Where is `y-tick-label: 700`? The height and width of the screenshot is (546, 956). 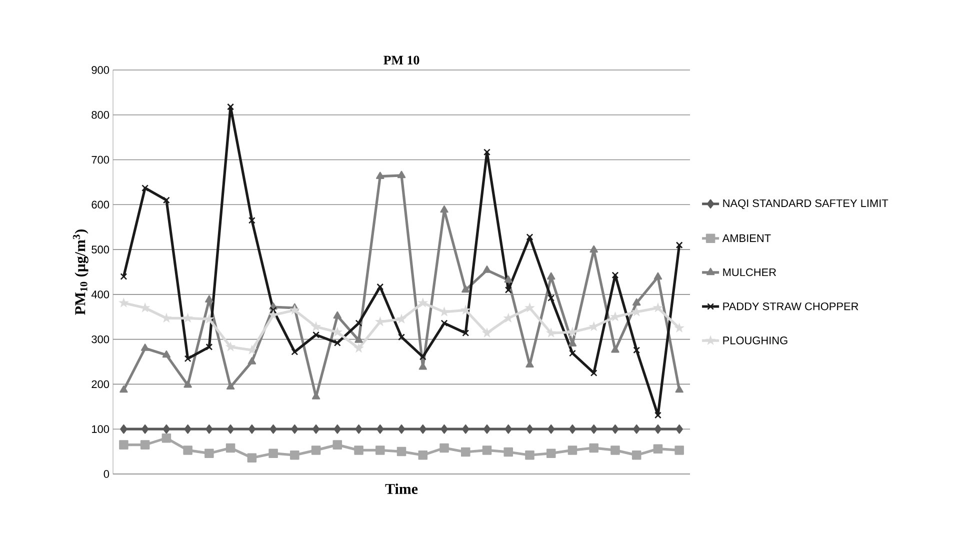
y-tick-label: 700 is located at coordinates (101, 160).